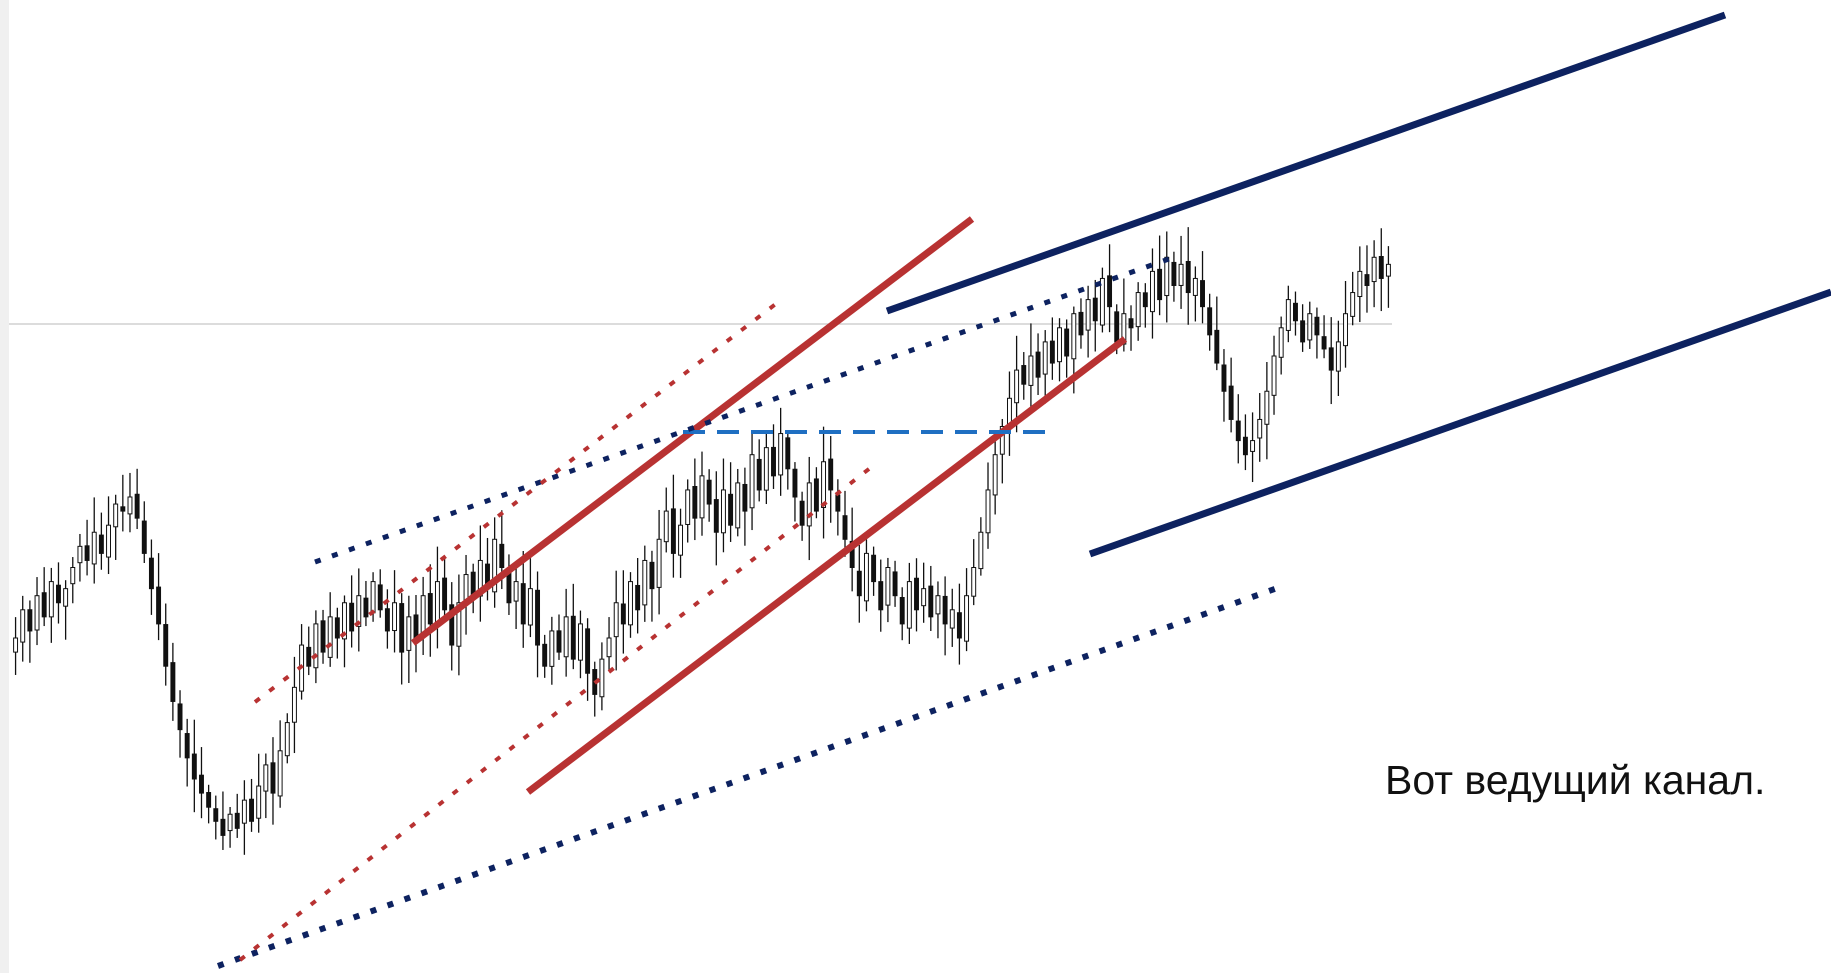  Describe the element at coordinates (1459, 423) in the screenshot. I see `navy-lower-channel` at that location.